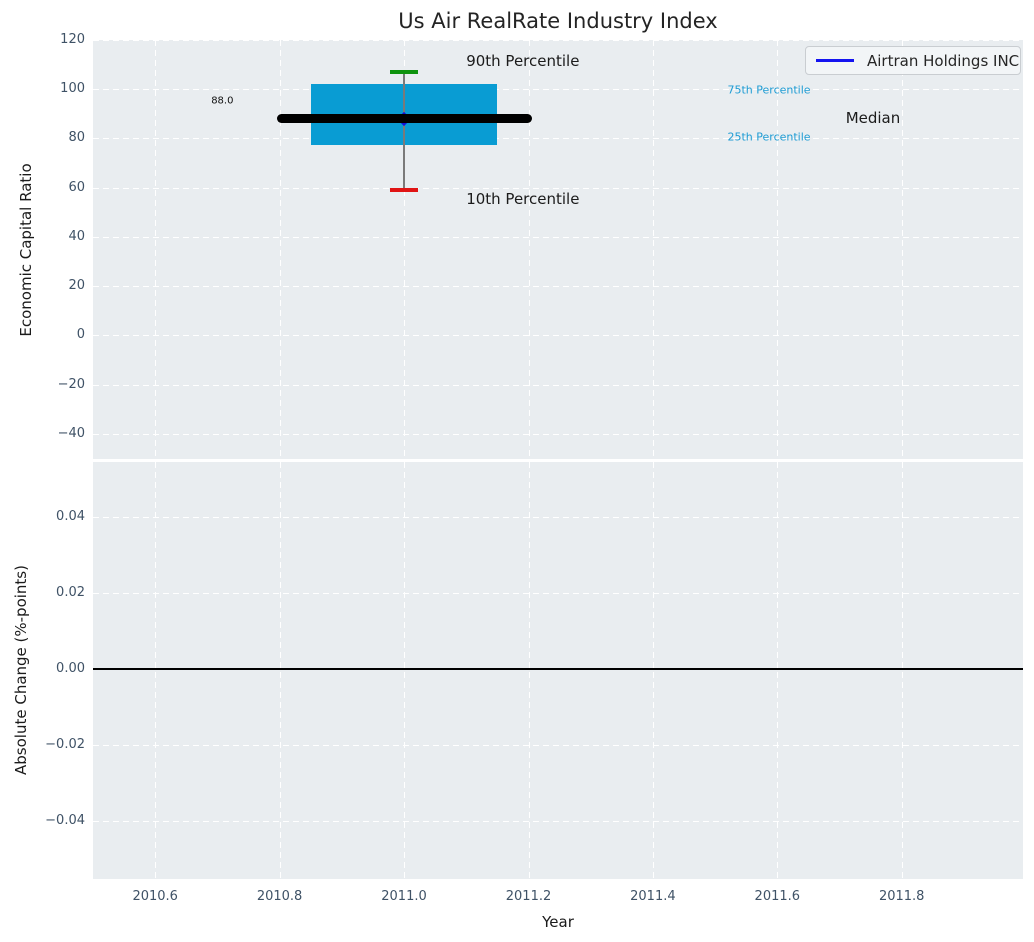 The height and width of the screenshot is (942, 1034). What do you see at coordinates (901, 896) in the screenshot?
I see `x-tick-label: 2011.8` at bounding box center [901, 896].